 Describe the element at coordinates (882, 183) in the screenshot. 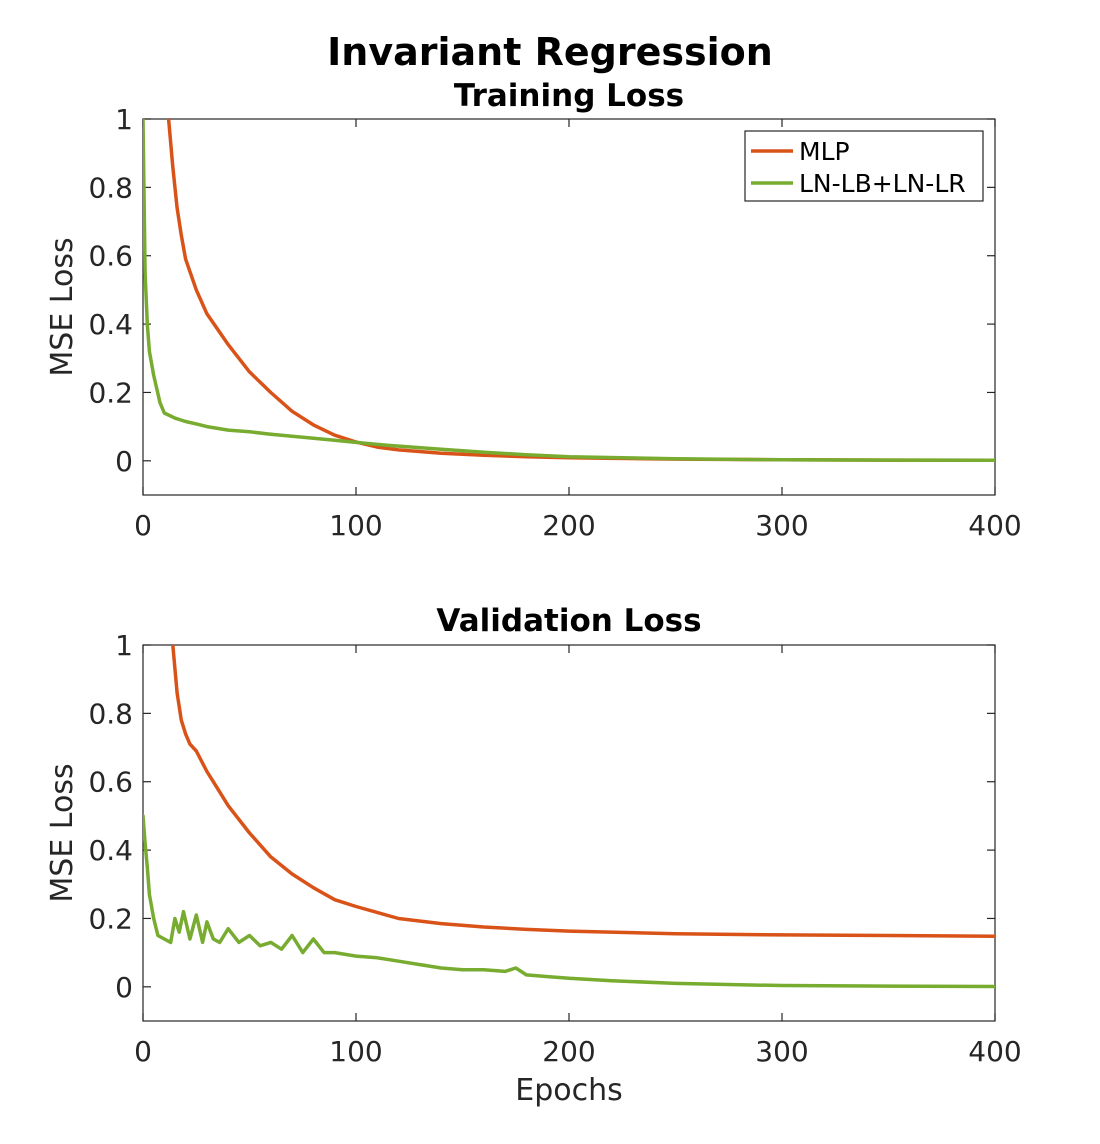

I see `legend-label: LN-LB+LN-LR` at that location.